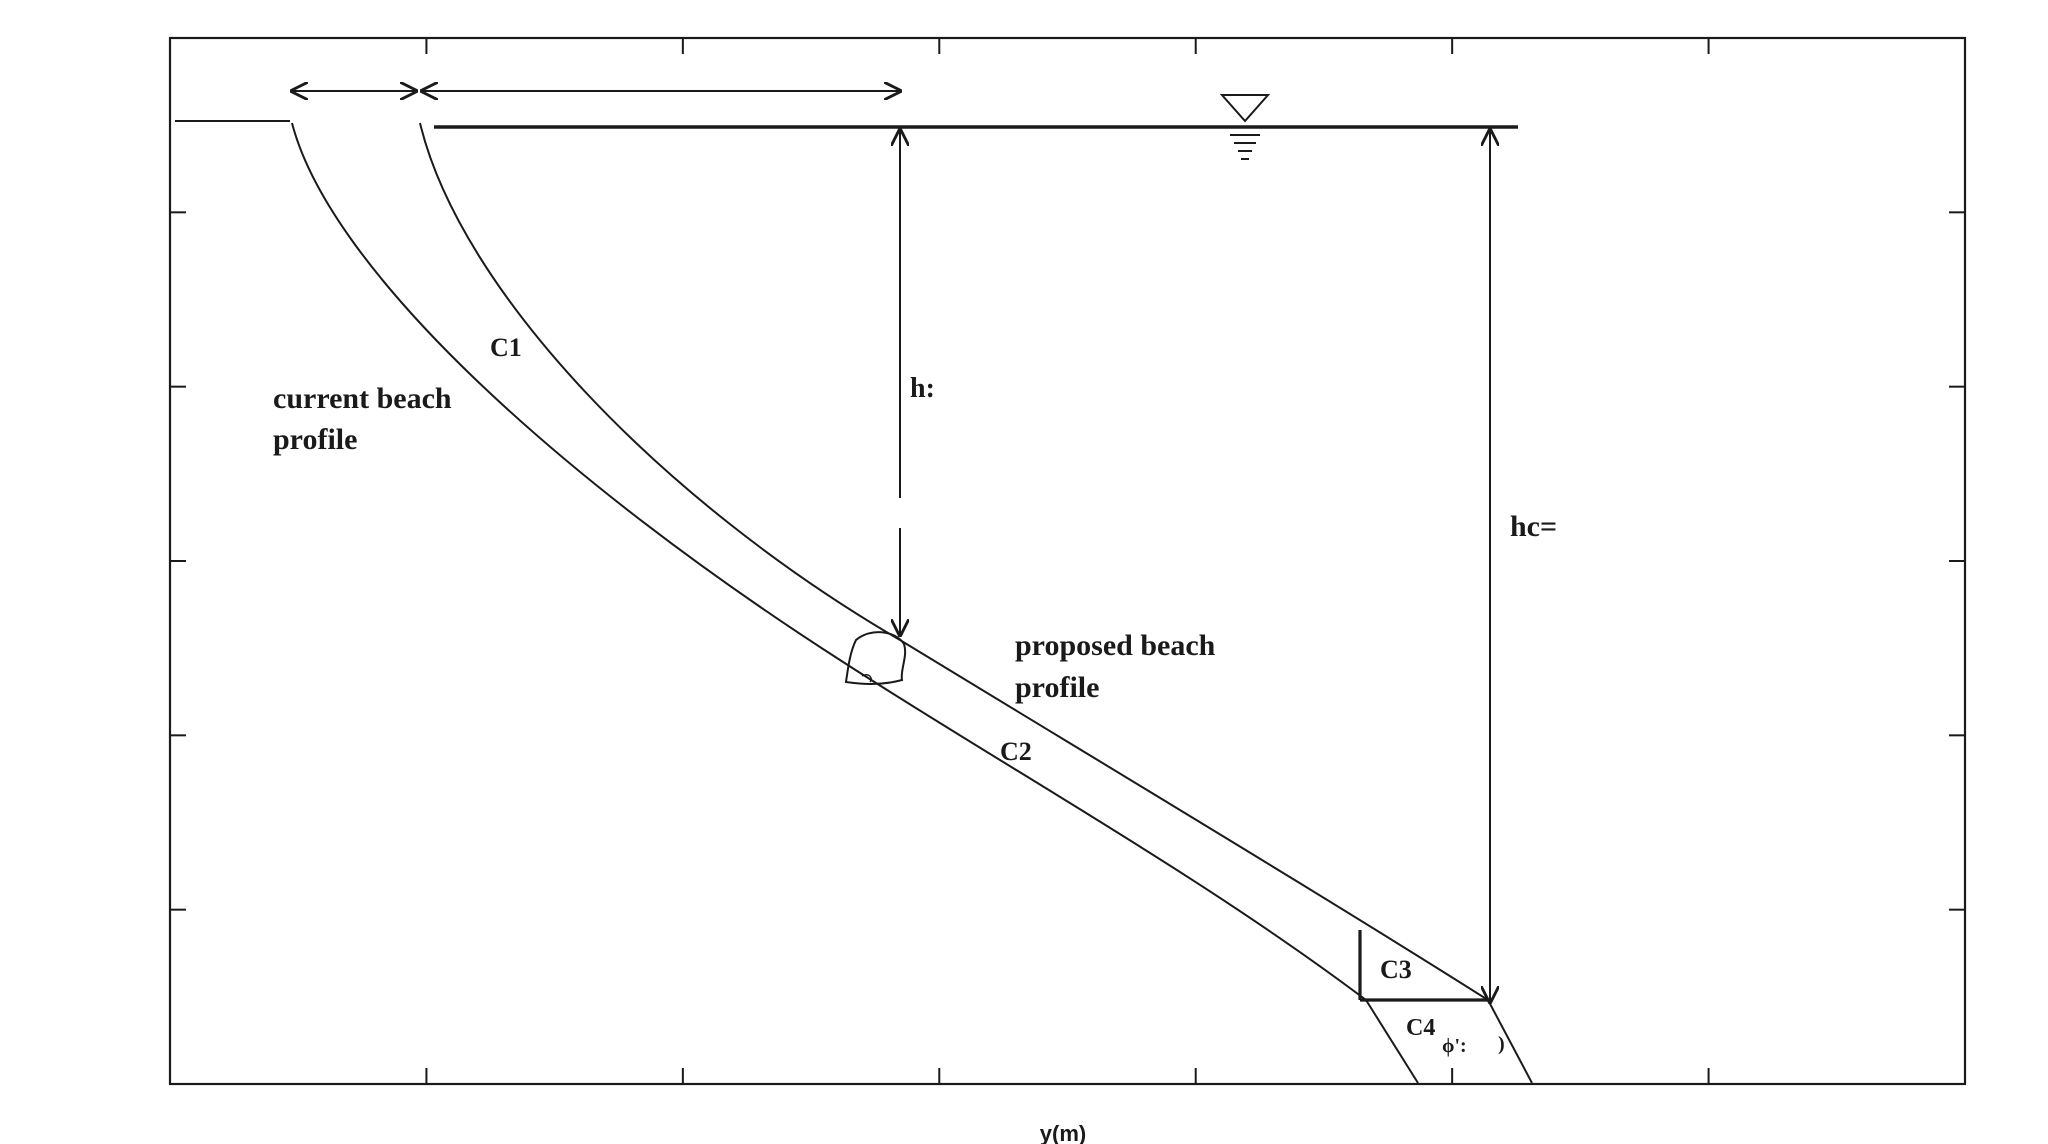 The height and width of the screenshot is (1144, 2048). What do you see at coordinates (1115, 645) in the screenshot?
I see `label-proposed-profile-line1: proposed beach` at bounding box center [1115, 645].